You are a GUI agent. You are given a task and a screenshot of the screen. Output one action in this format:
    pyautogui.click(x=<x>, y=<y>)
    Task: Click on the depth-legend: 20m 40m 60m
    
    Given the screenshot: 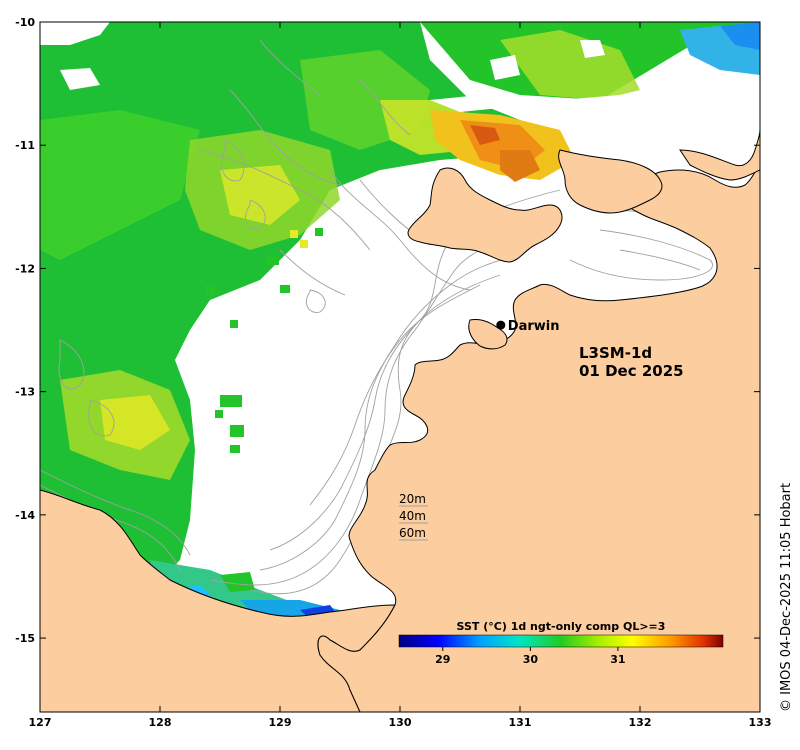 What is the action you would take?
    pyautogui.click(x=413, y=516)
    